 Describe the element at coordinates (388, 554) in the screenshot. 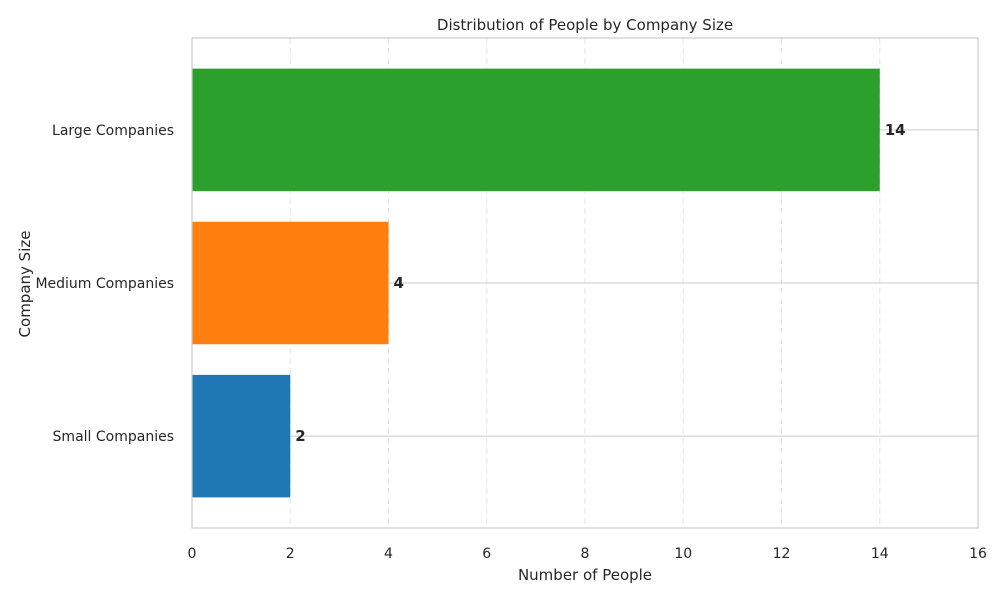

I see `x-tick-label: 4` at that location.